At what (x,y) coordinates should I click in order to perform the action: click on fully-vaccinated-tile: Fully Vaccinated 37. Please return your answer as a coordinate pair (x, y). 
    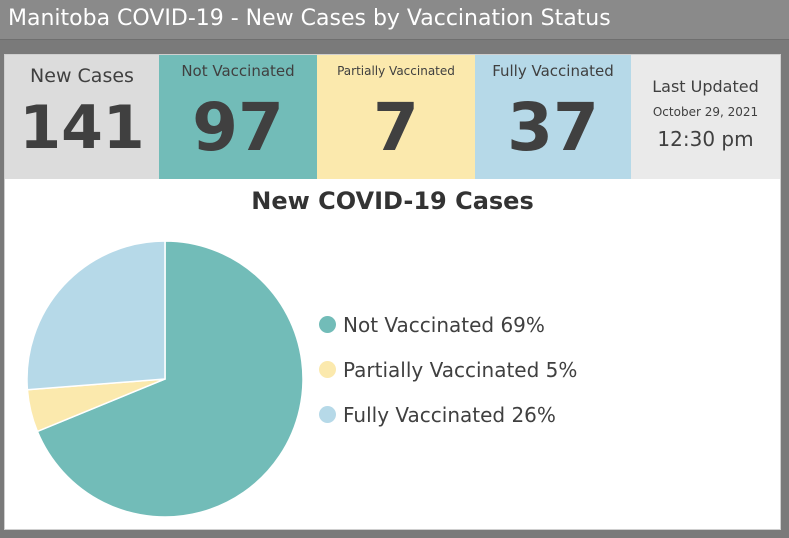
    Looking at the image, I should click on (553, 117).